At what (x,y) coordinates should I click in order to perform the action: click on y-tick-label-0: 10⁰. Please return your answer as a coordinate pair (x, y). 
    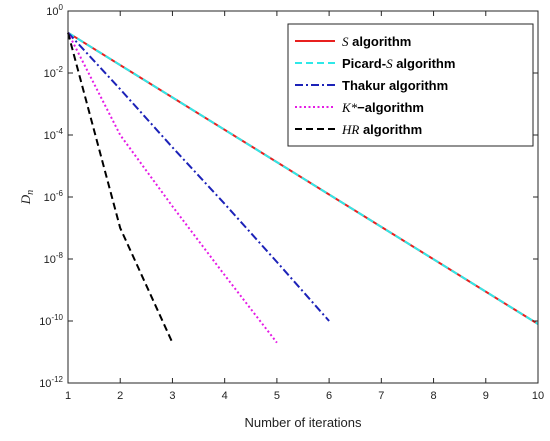
    Looking at the image, I should click on (54, 10).